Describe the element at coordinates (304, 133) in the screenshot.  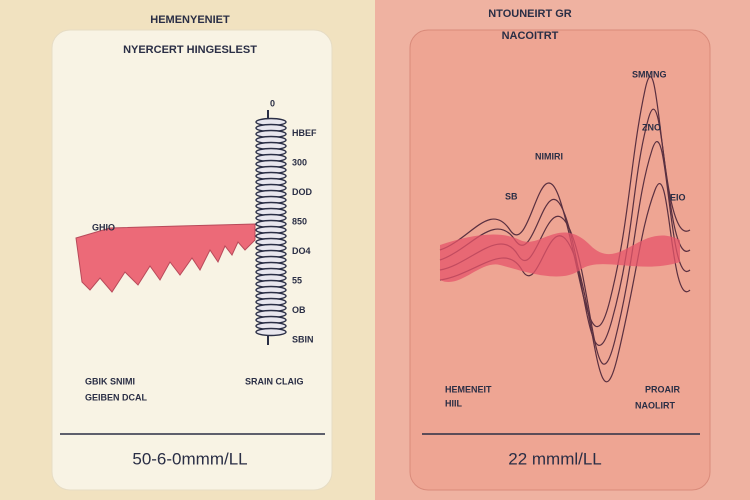
I see `scale-label: HBEF` at that location.